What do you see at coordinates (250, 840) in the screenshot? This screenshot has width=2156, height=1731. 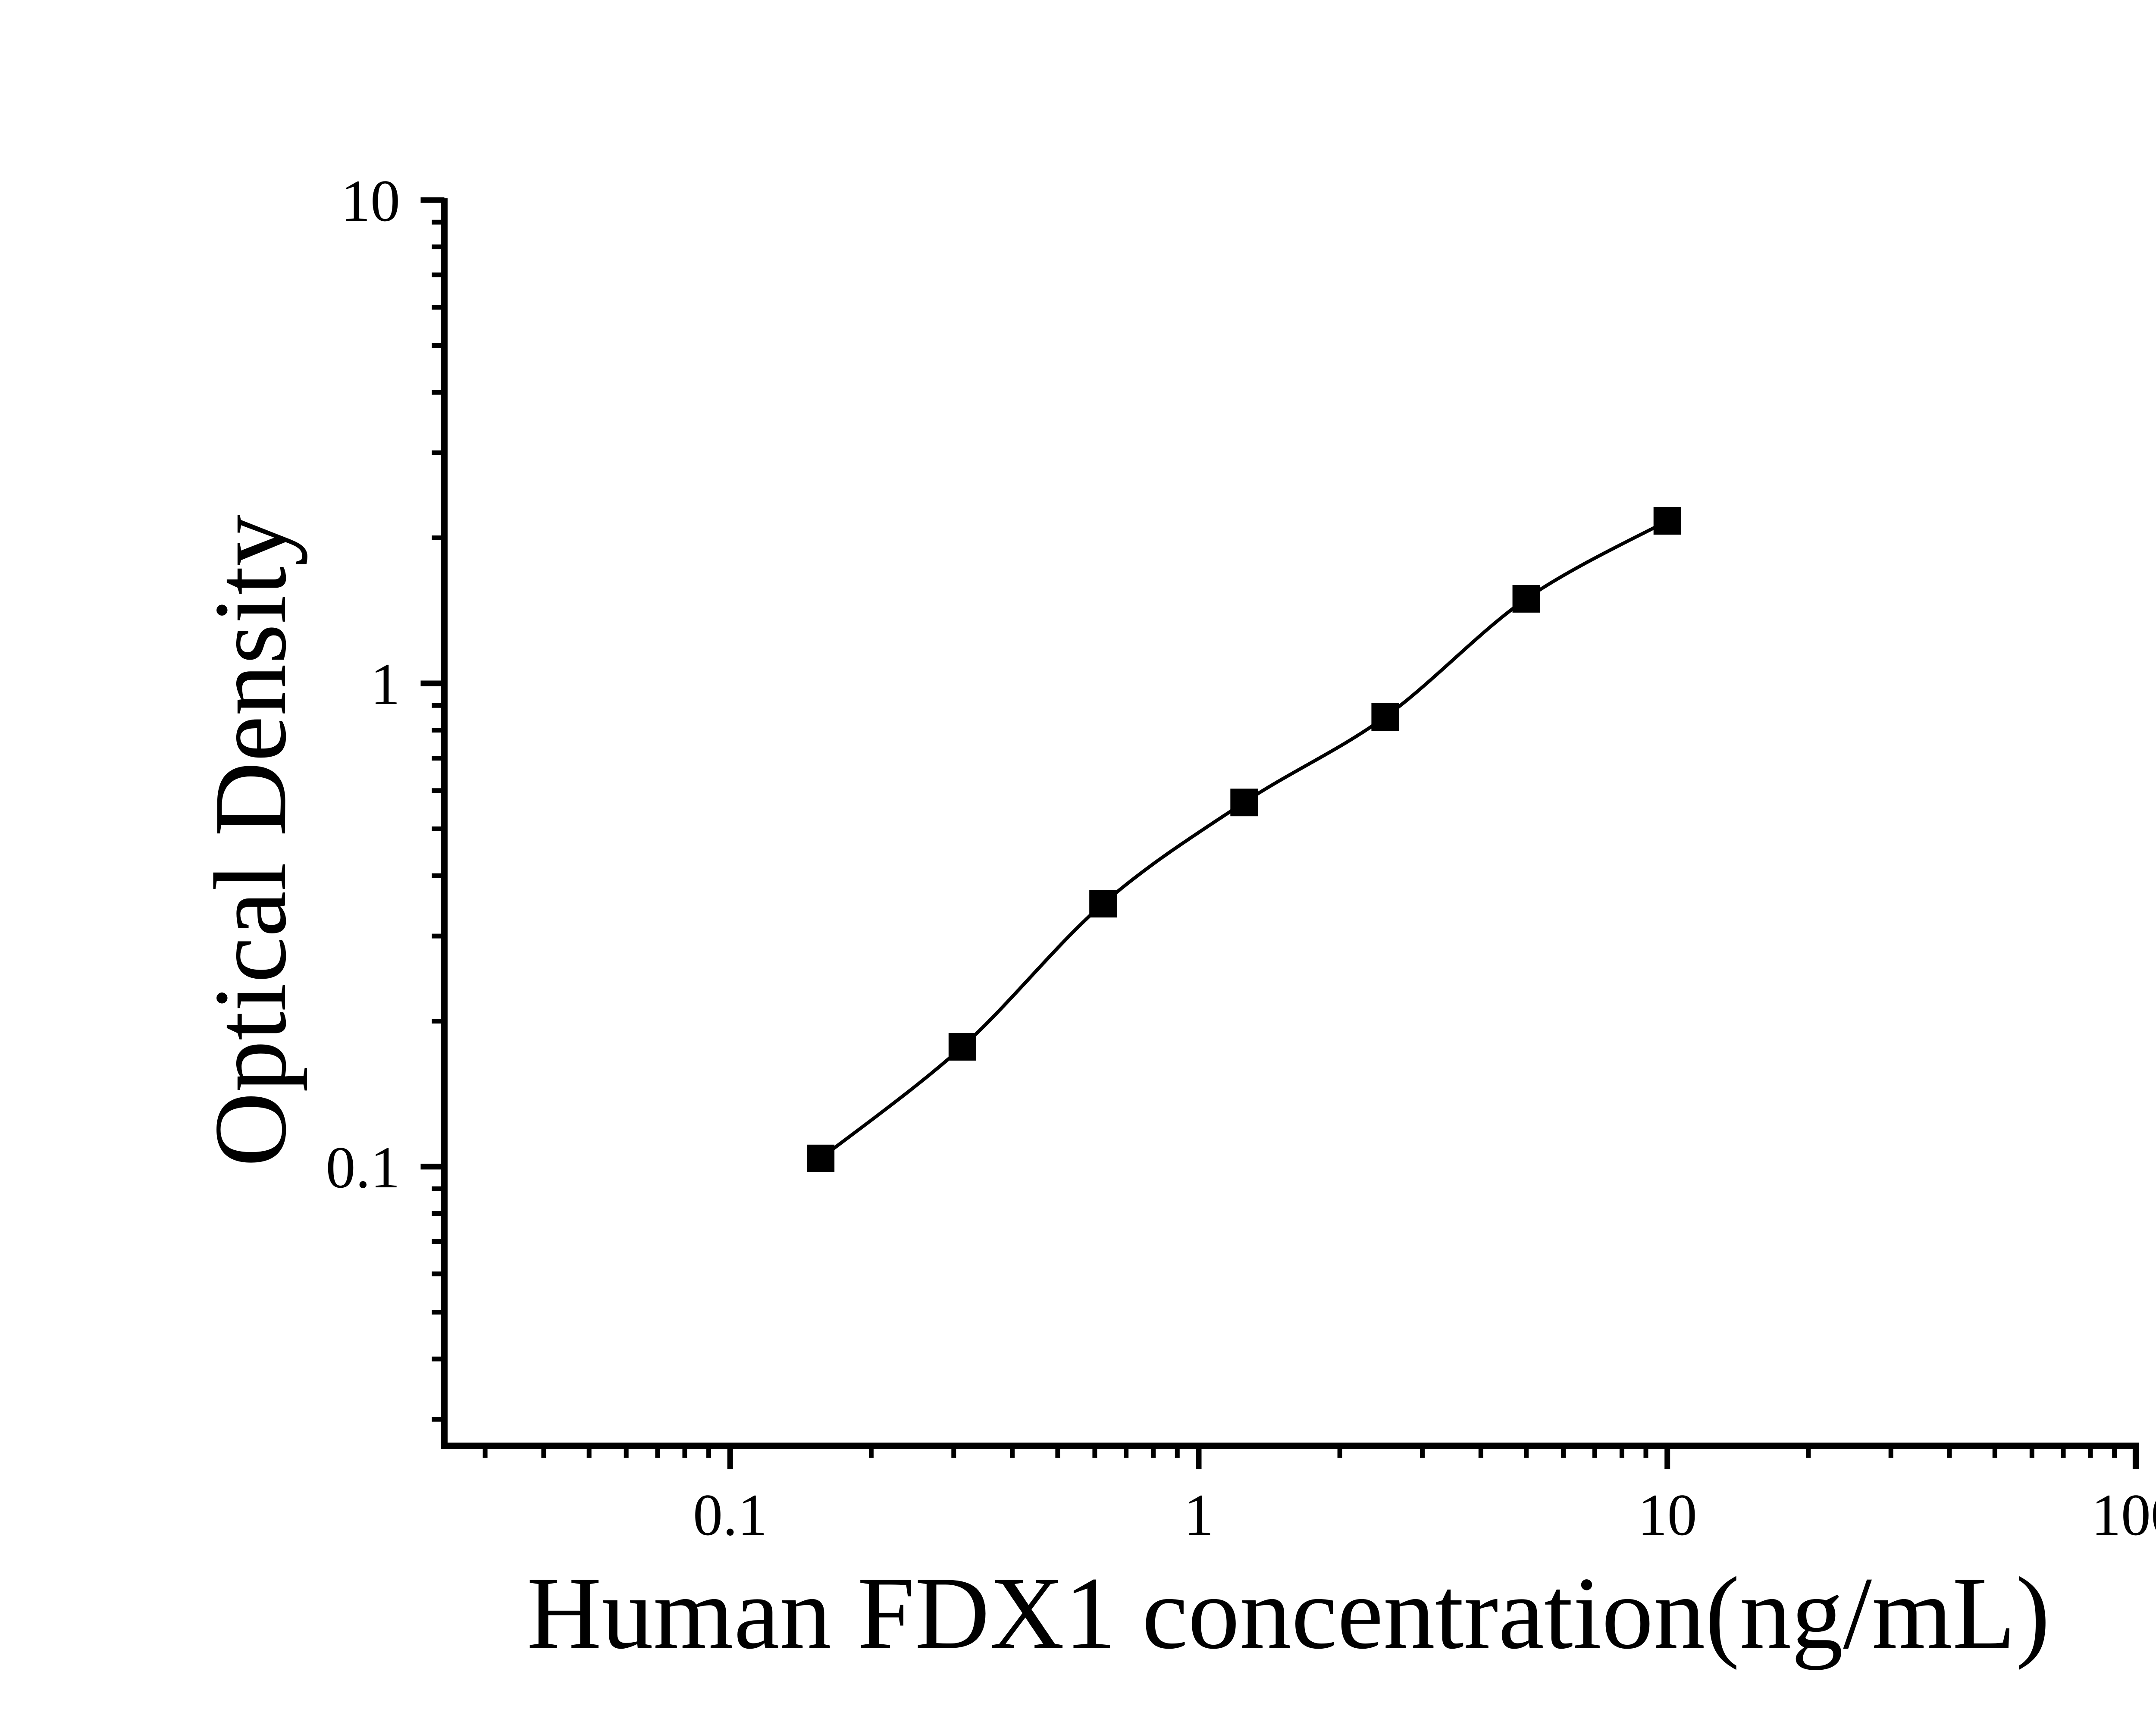 I see `y-axis-title: Optical Density` at bounding box center [250, 840].